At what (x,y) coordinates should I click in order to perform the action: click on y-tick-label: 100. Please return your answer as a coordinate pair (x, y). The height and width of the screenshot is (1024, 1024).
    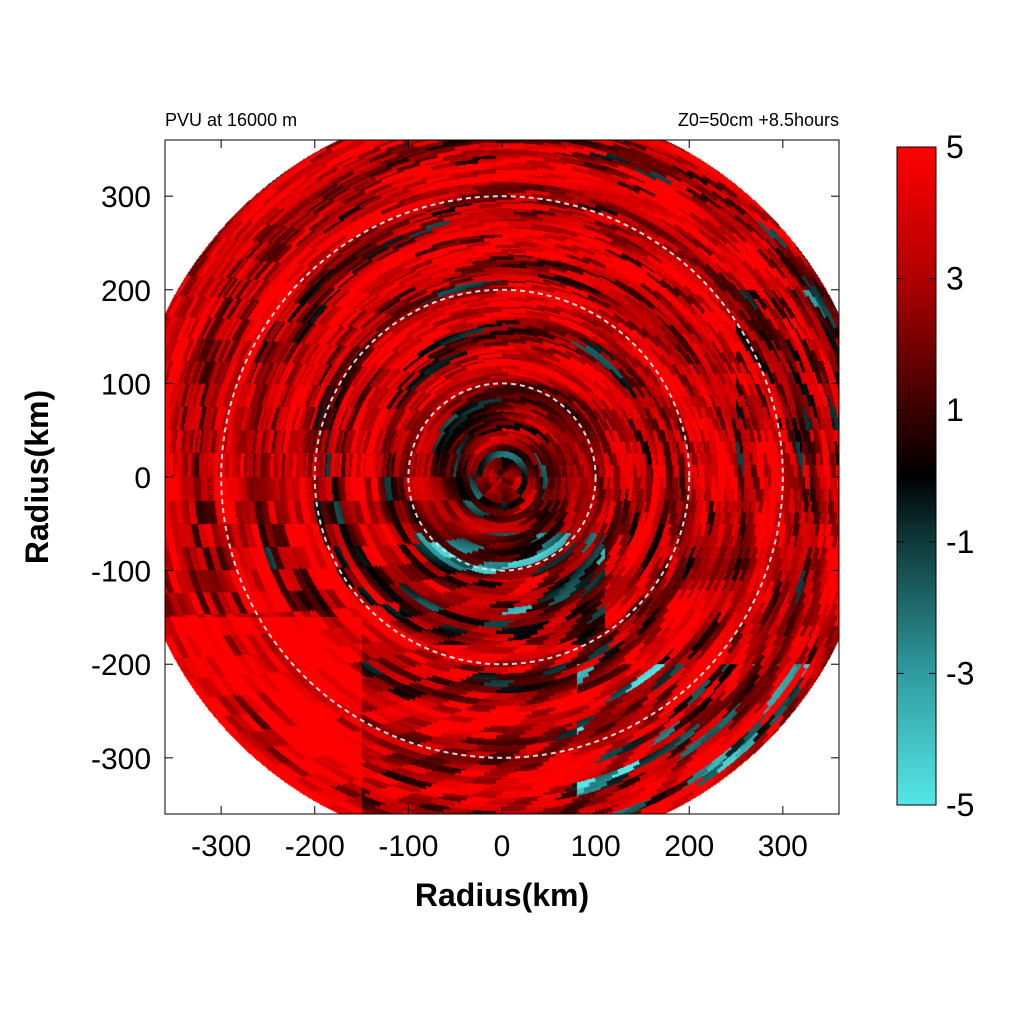
    Looking at the image, I should click on (126, 384).